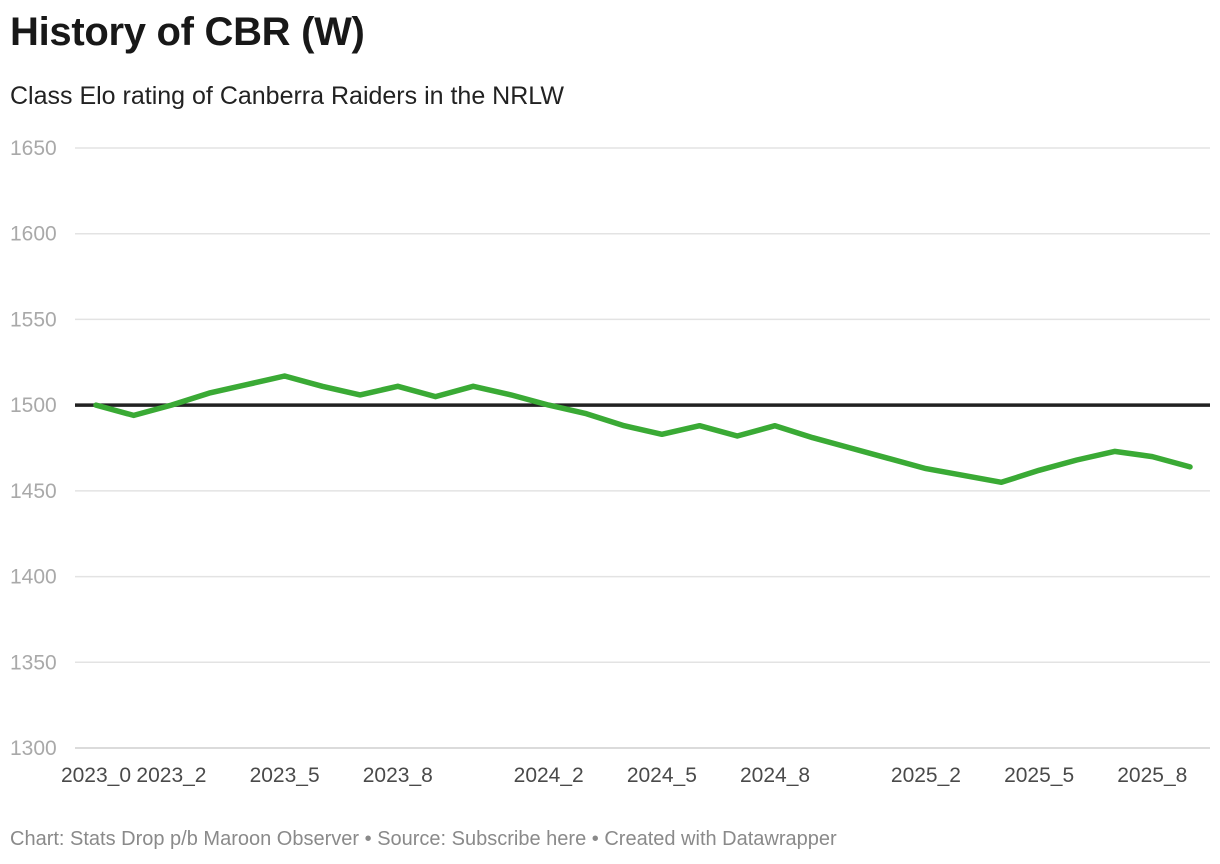  Describe the element at coordinates (171, 775) in the screenshot. I see `x-tick-label: 2023_2` at that location.